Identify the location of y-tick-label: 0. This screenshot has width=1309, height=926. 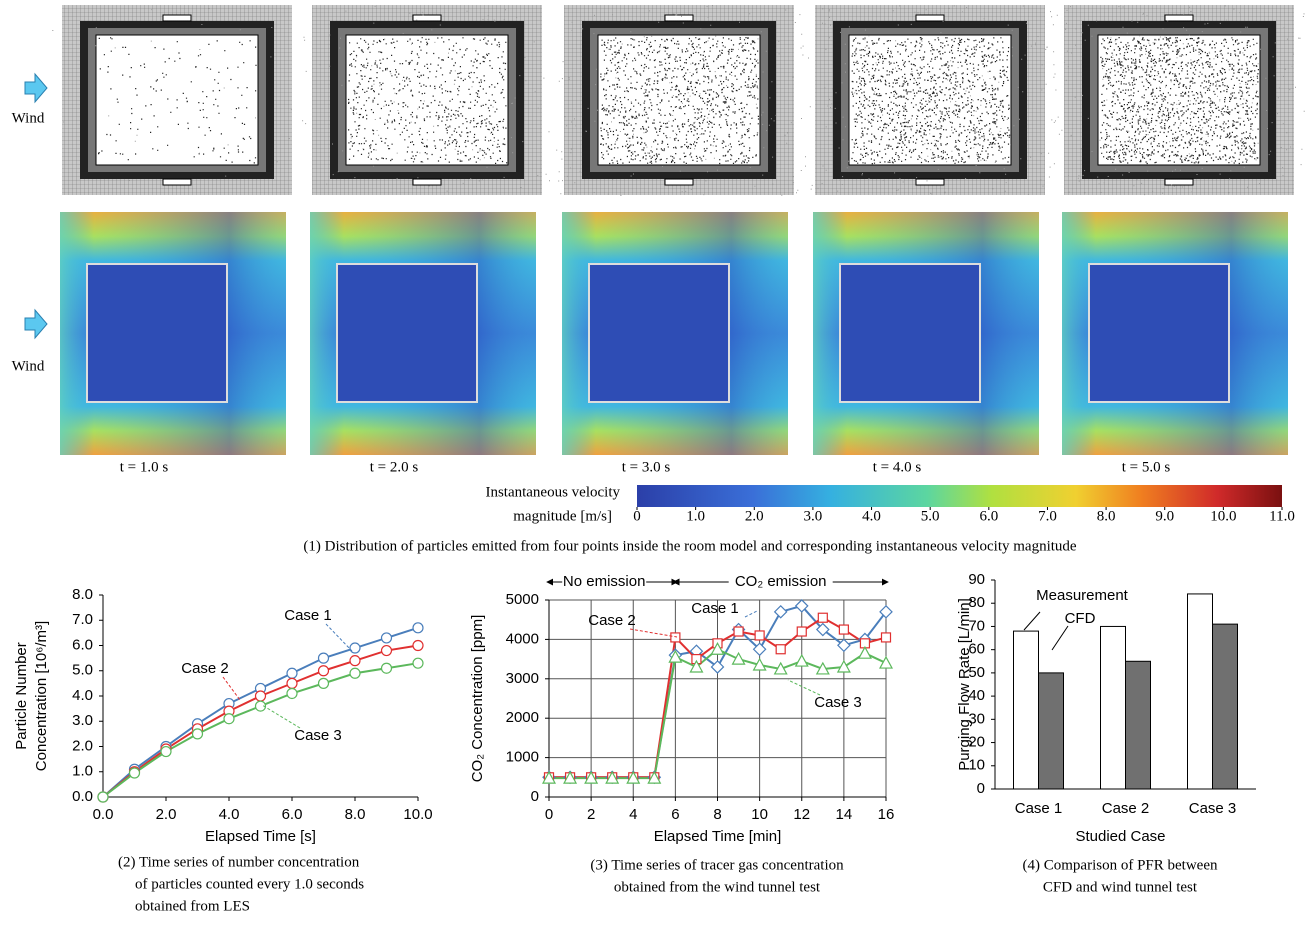
(535, 796).